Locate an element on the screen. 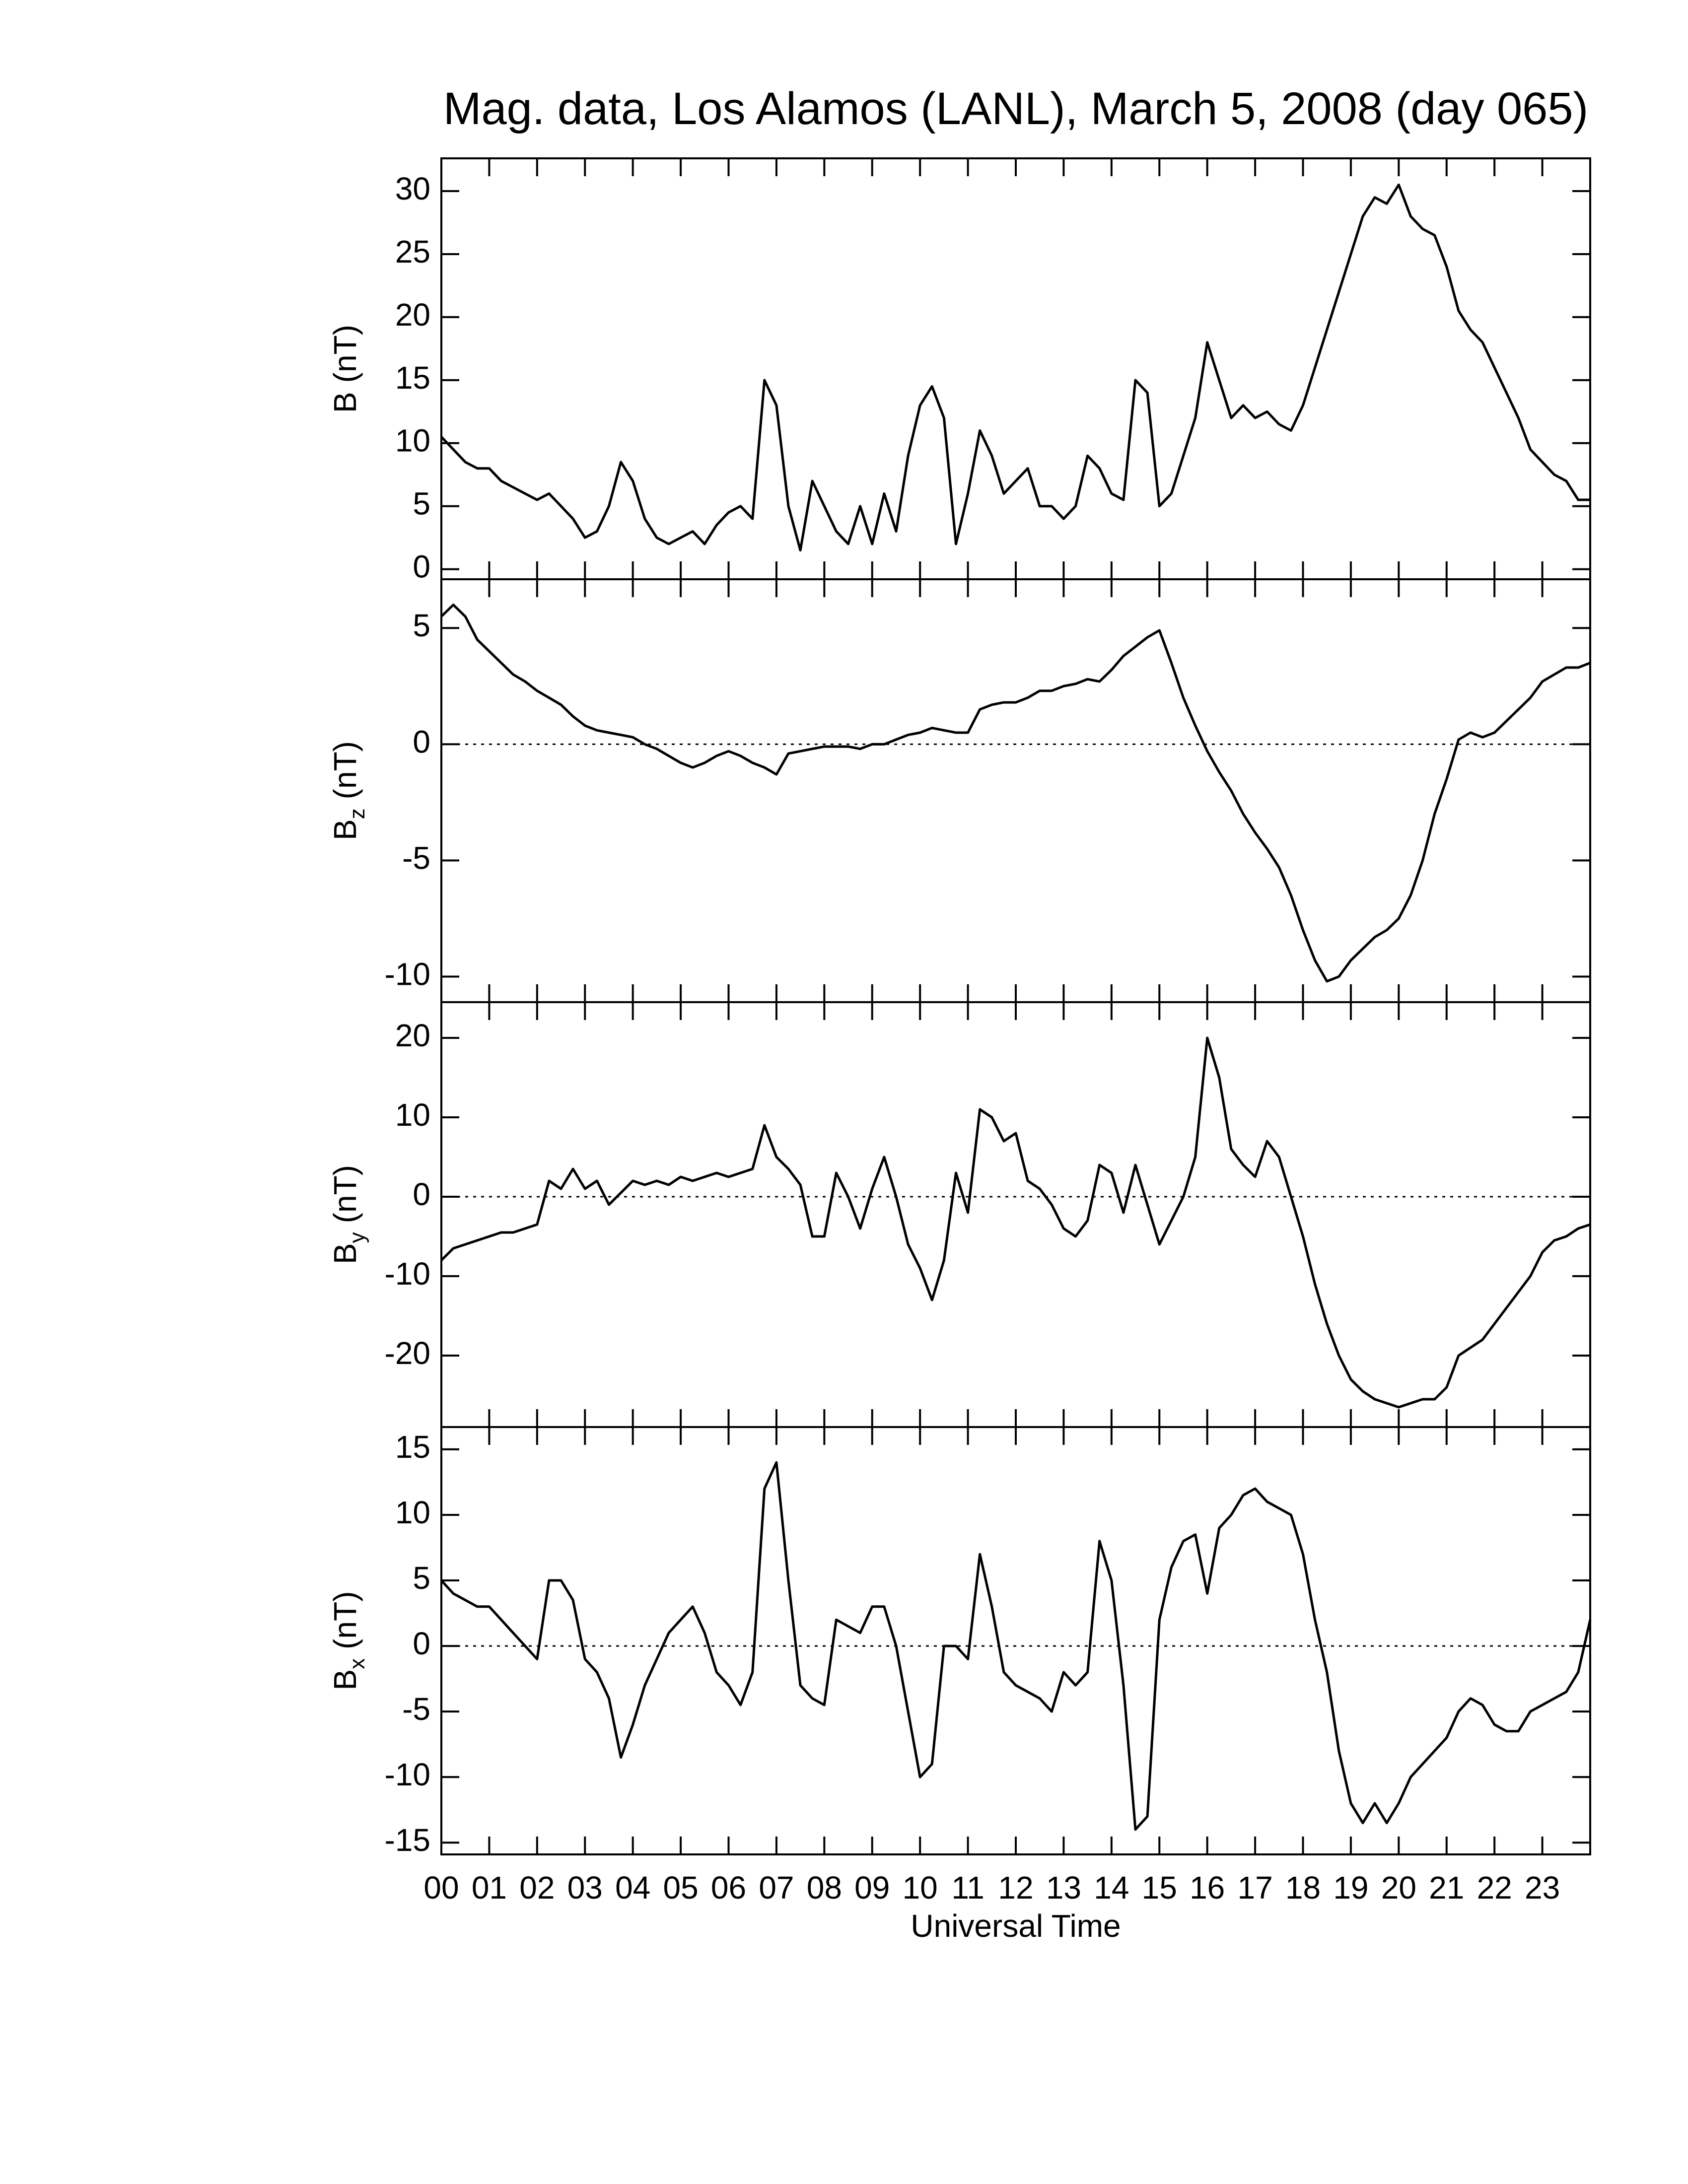 The width and height of the screenshot is (1688, 2184). x-tick-label: 08 is located at coordinates (824, 1888).